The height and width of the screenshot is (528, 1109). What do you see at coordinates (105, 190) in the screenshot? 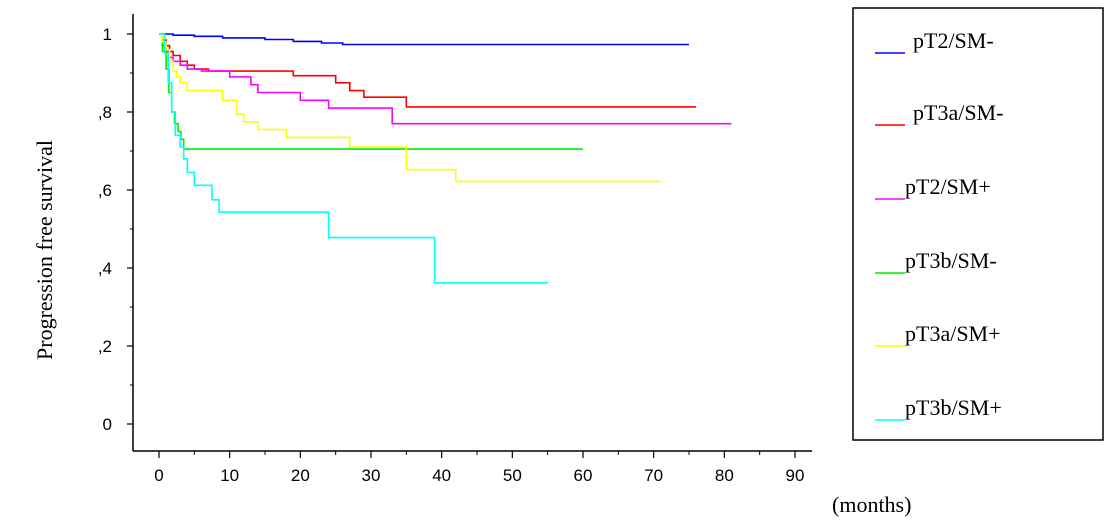
I see `y-tick-label: ,6` at bounding box center [105, 190].